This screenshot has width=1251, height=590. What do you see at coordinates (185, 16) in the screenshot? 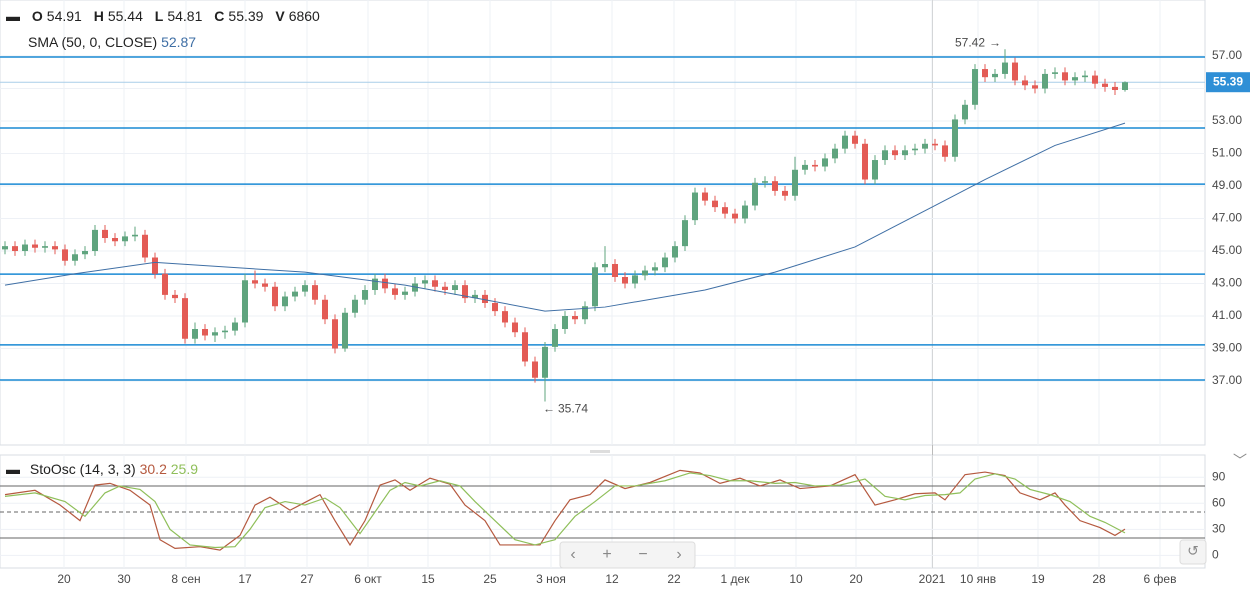
I see `value: 54.81` at bounding box center [185, 16].